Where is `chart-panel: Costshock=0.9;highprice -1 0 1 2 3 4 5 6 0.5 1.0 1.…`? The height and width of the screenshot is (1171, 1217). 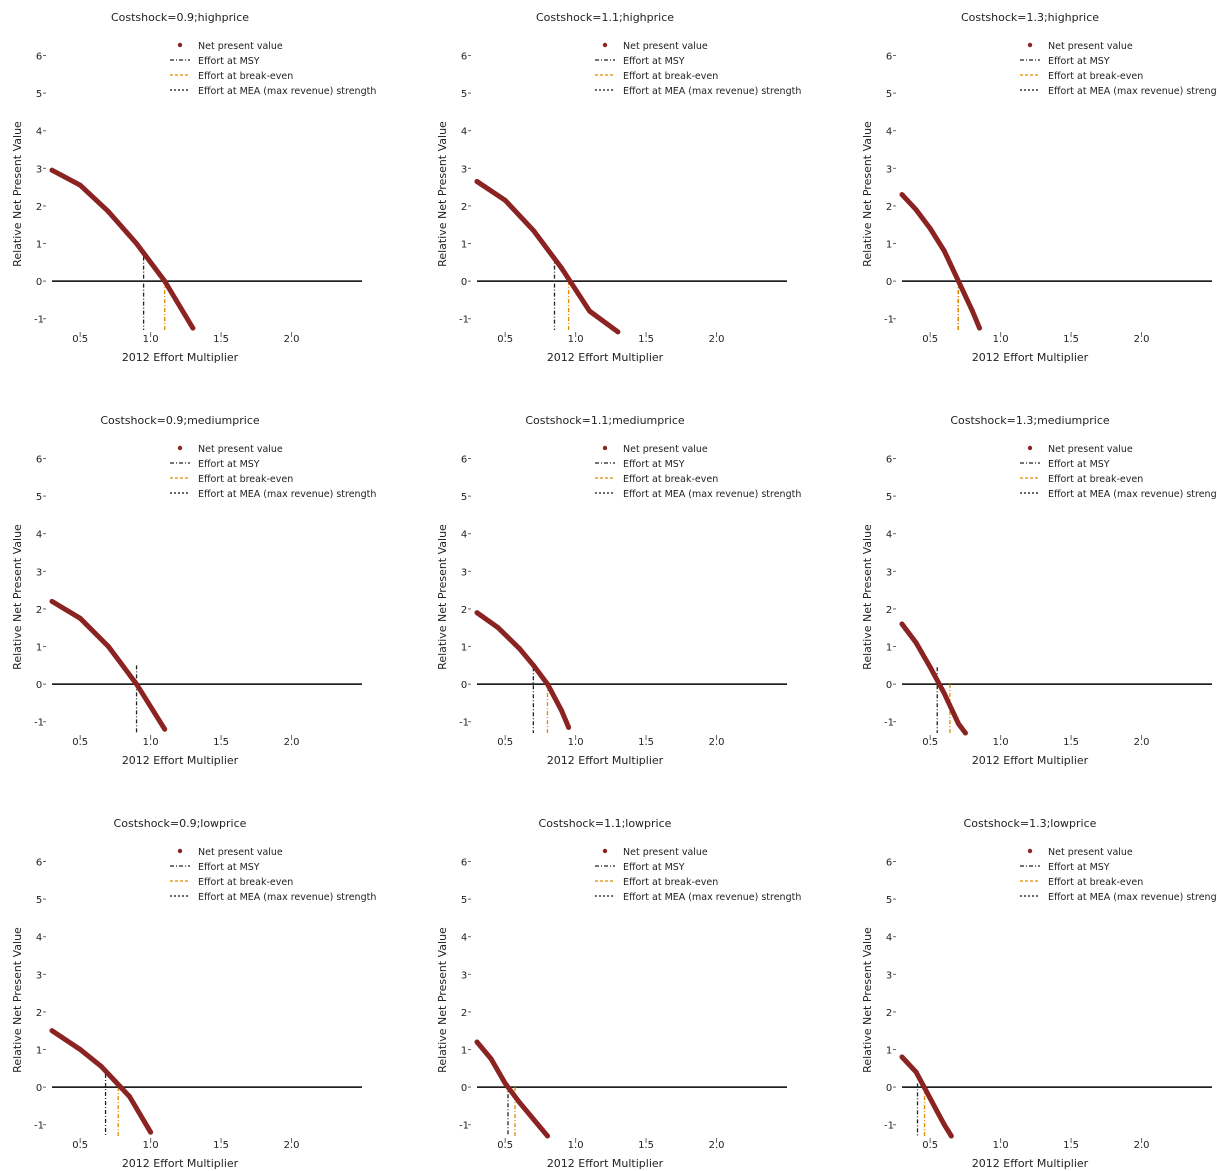 chart-panel: Costshock=0.9;highprice -1 0 1 2 3 4 5 6 0.5 1.0 1.… is located at coordinates (193, 187).